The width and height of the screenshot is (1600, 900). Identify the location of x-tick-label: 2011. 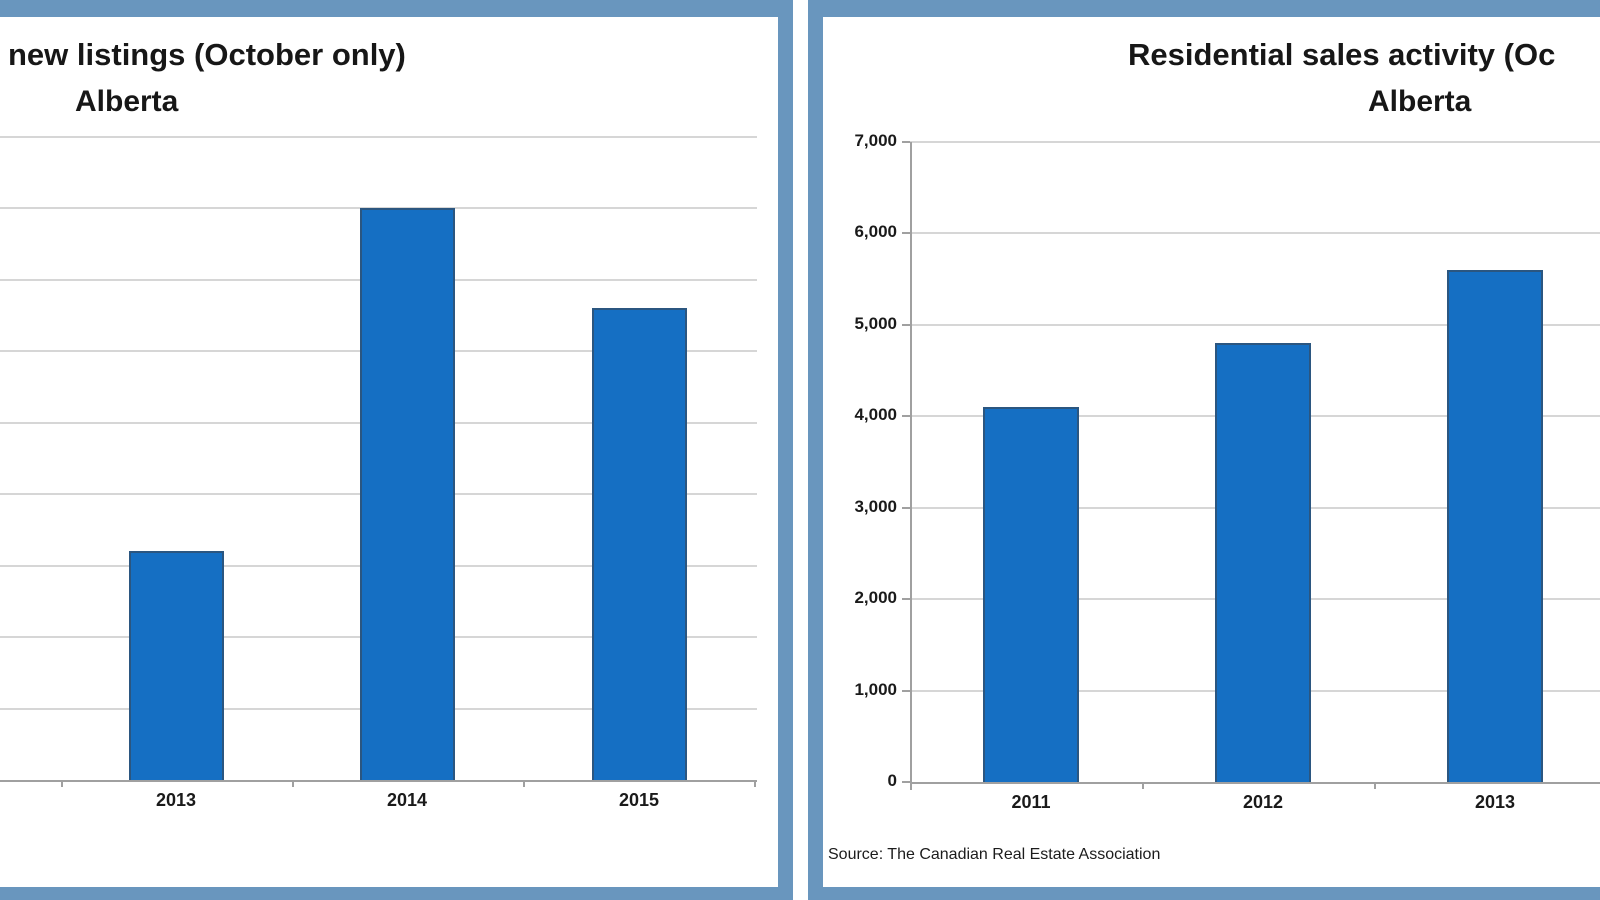
(1031, 802).